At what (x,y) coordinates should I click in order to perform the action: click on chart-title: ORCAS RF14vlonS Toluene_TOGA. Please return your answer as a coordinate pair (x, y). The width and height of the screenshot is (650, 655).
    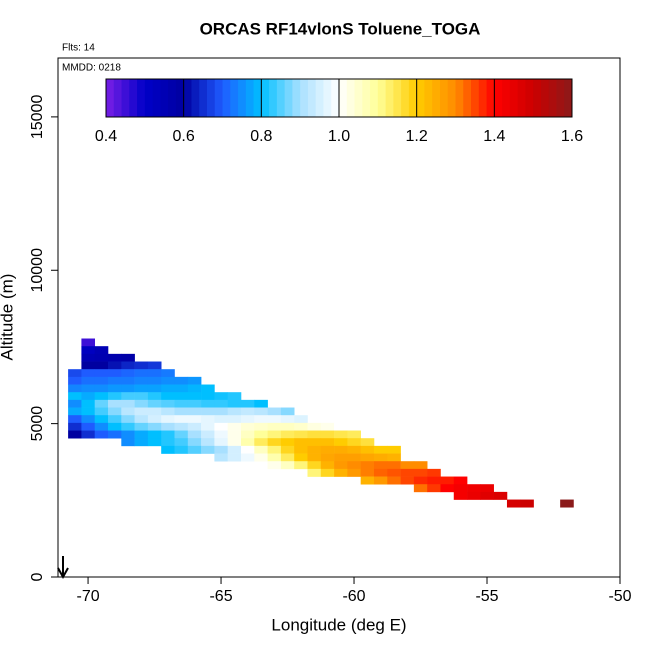
    Looking at the image, I should click on (340, 28).